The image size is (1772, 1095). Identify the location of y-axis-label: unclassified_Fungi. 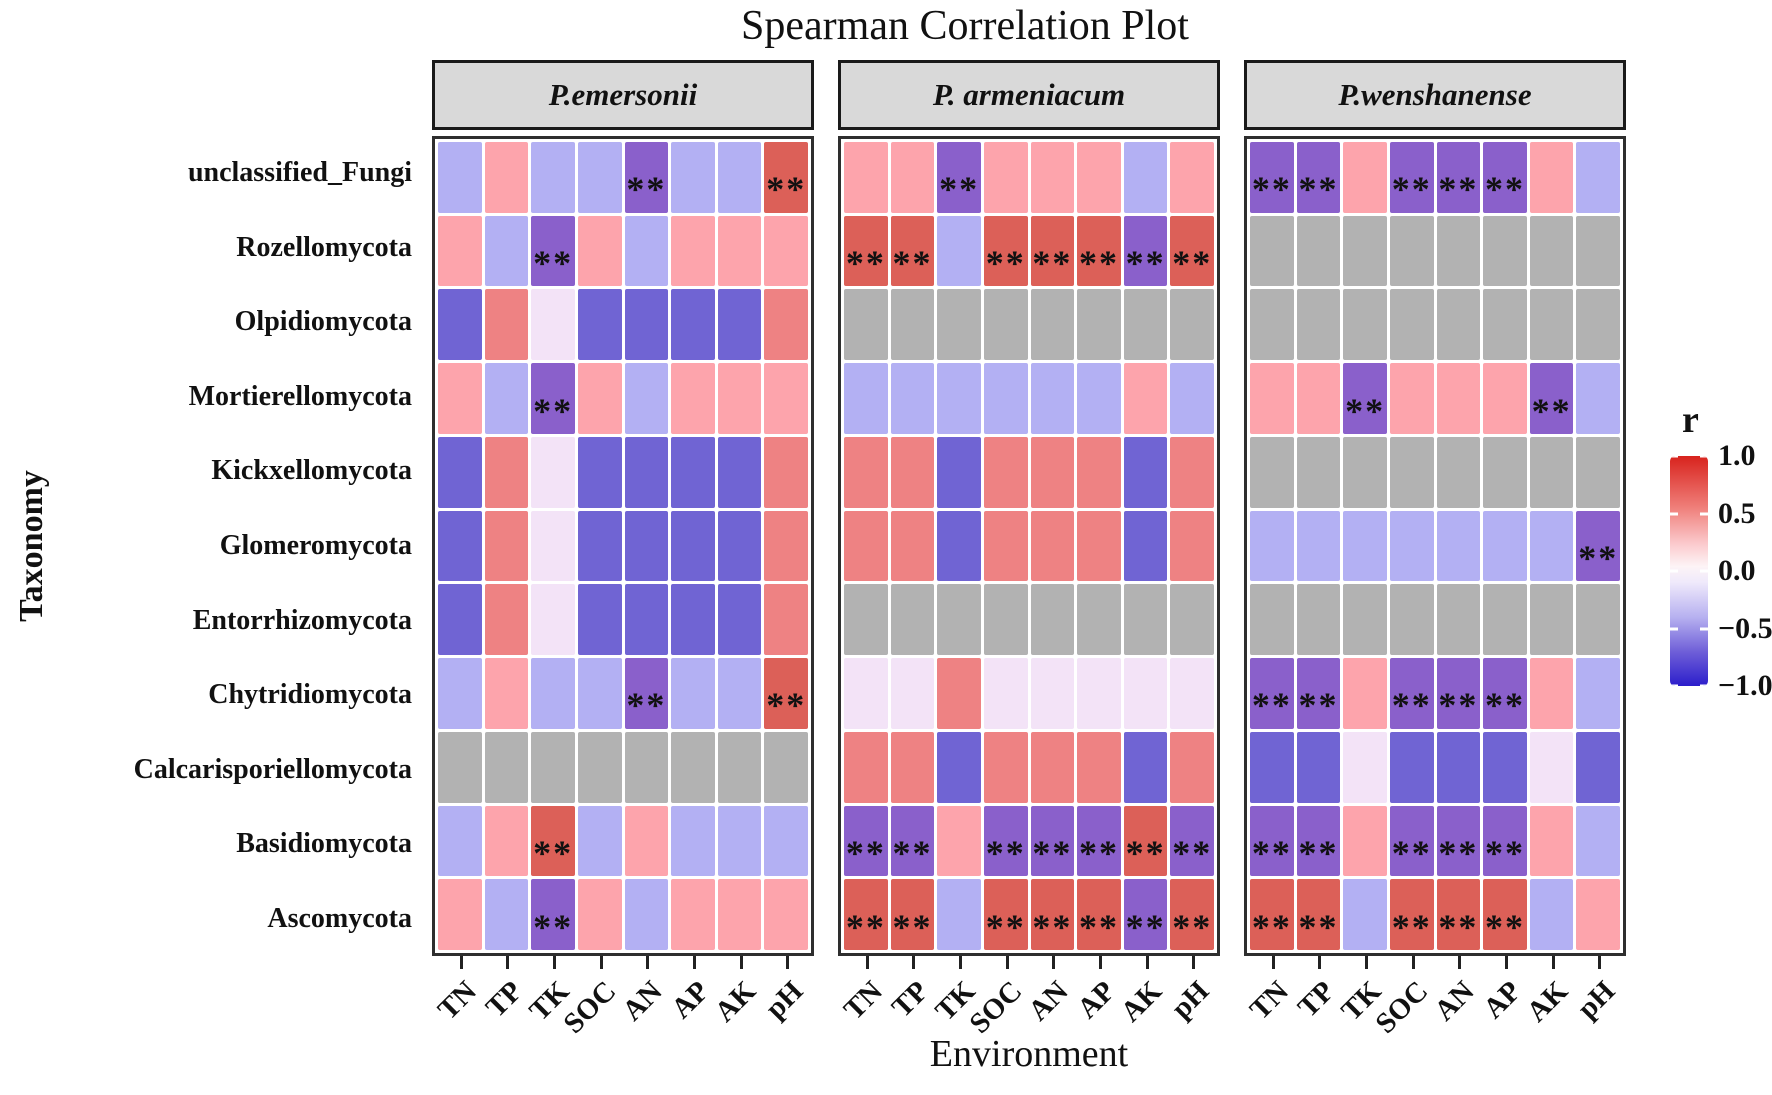
(299, 173).